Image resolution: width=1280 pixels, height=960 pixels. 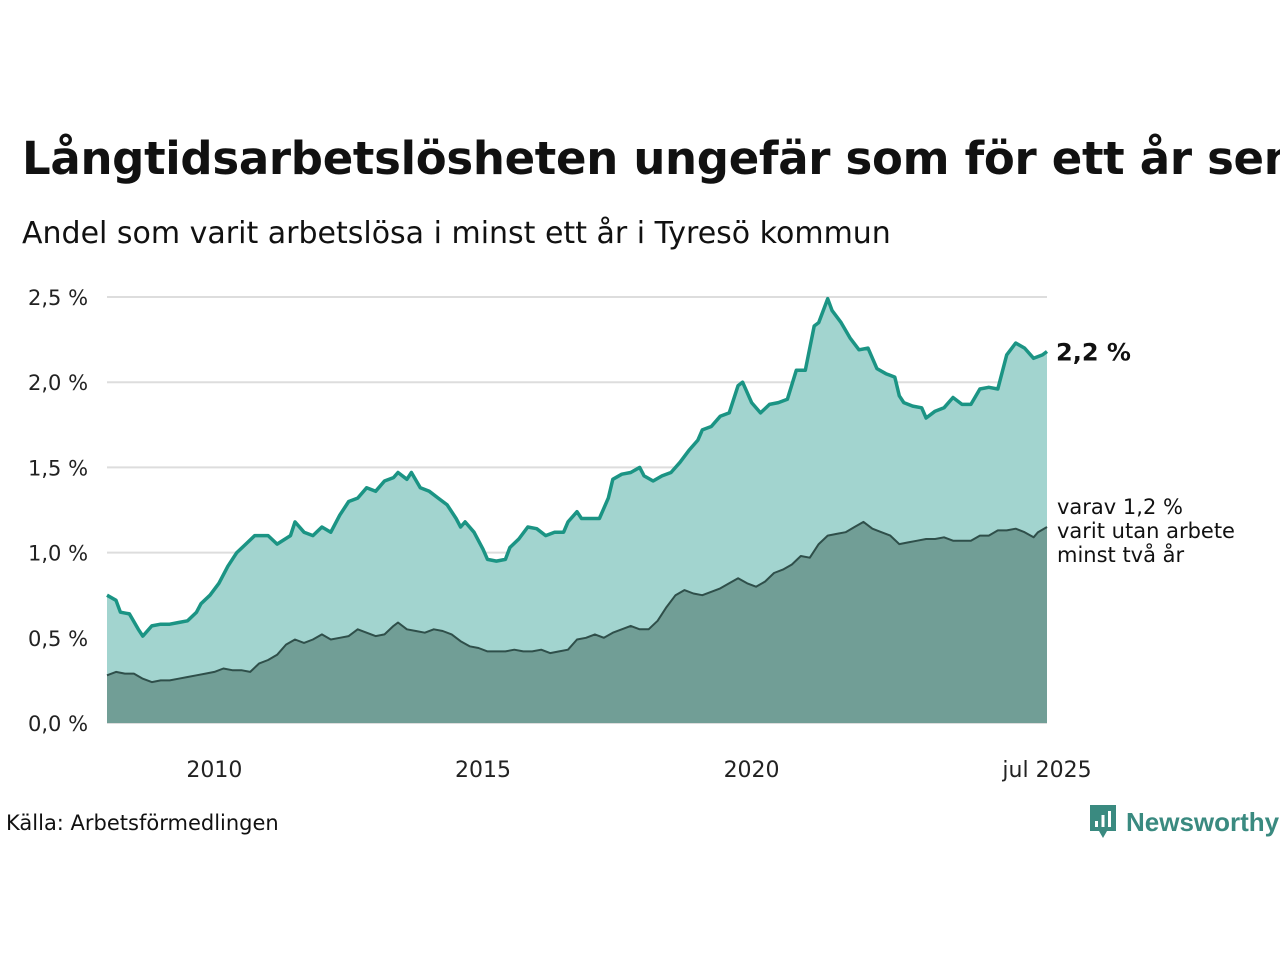 What do you see at coordinates (1103, 821) in the screenshot?
I see `newsworthy-icon` at bounding box center [1103, 821].